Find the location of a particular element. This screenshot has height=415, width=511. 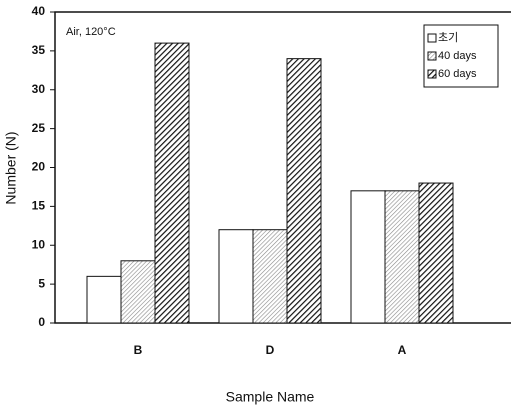

y-tick-label: 30 is located at coordinates (39, 89).